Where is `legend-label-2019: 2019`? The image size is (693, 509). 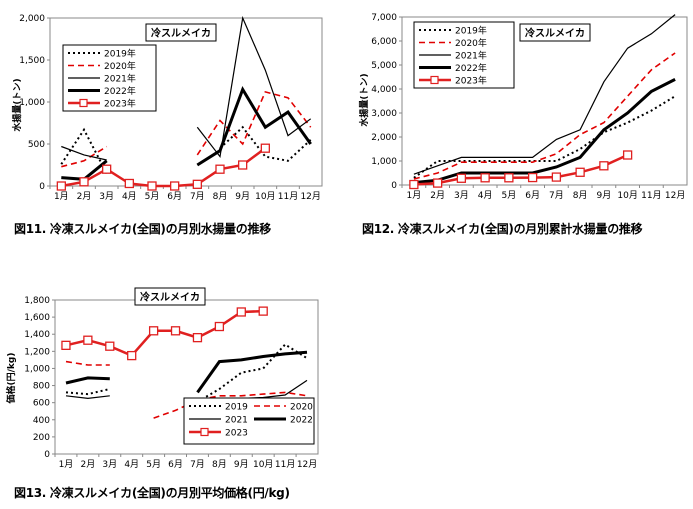 legend-label-2019: 2019 is located at coordinates (236, 408).